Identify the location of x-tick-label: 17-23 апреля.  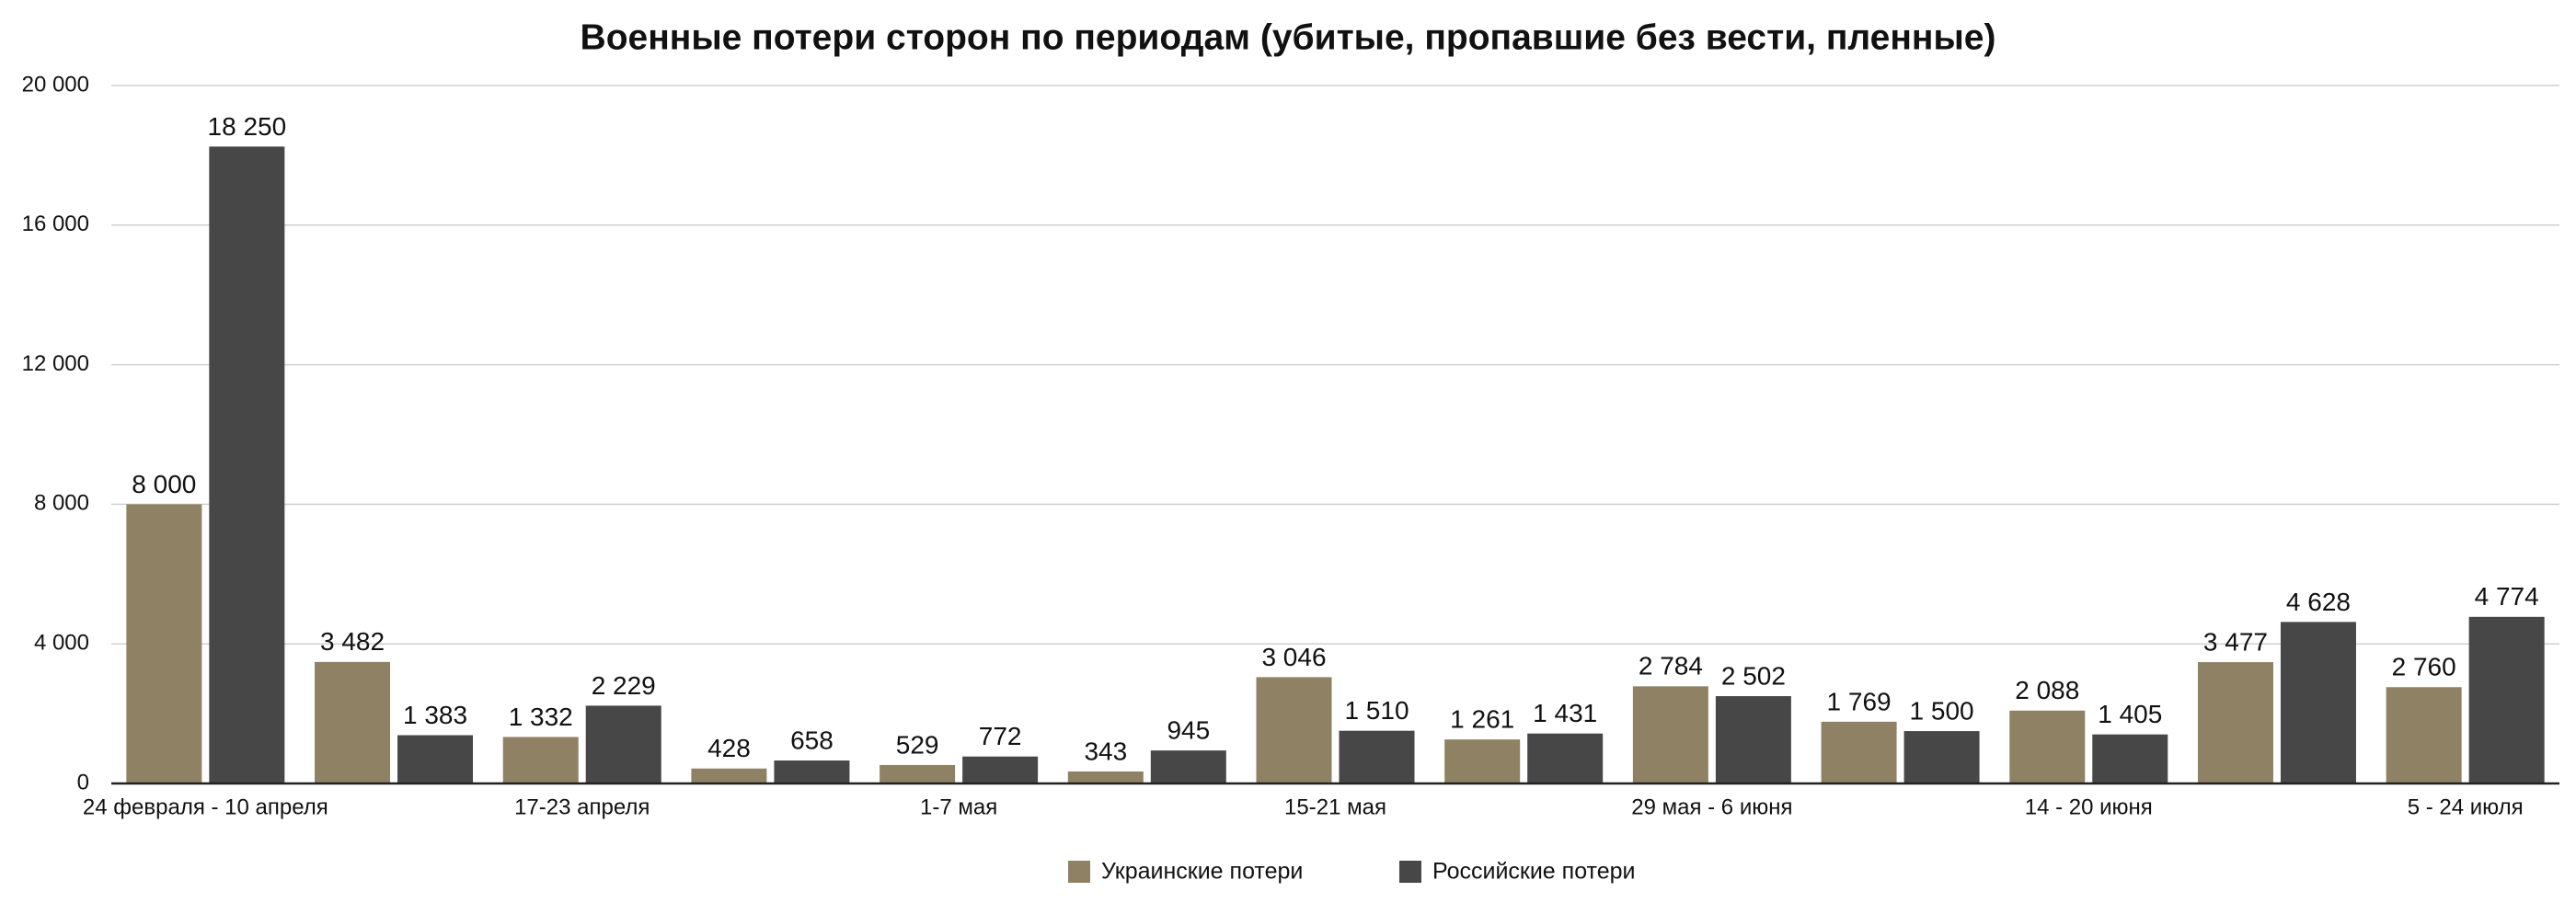
(582, 807).